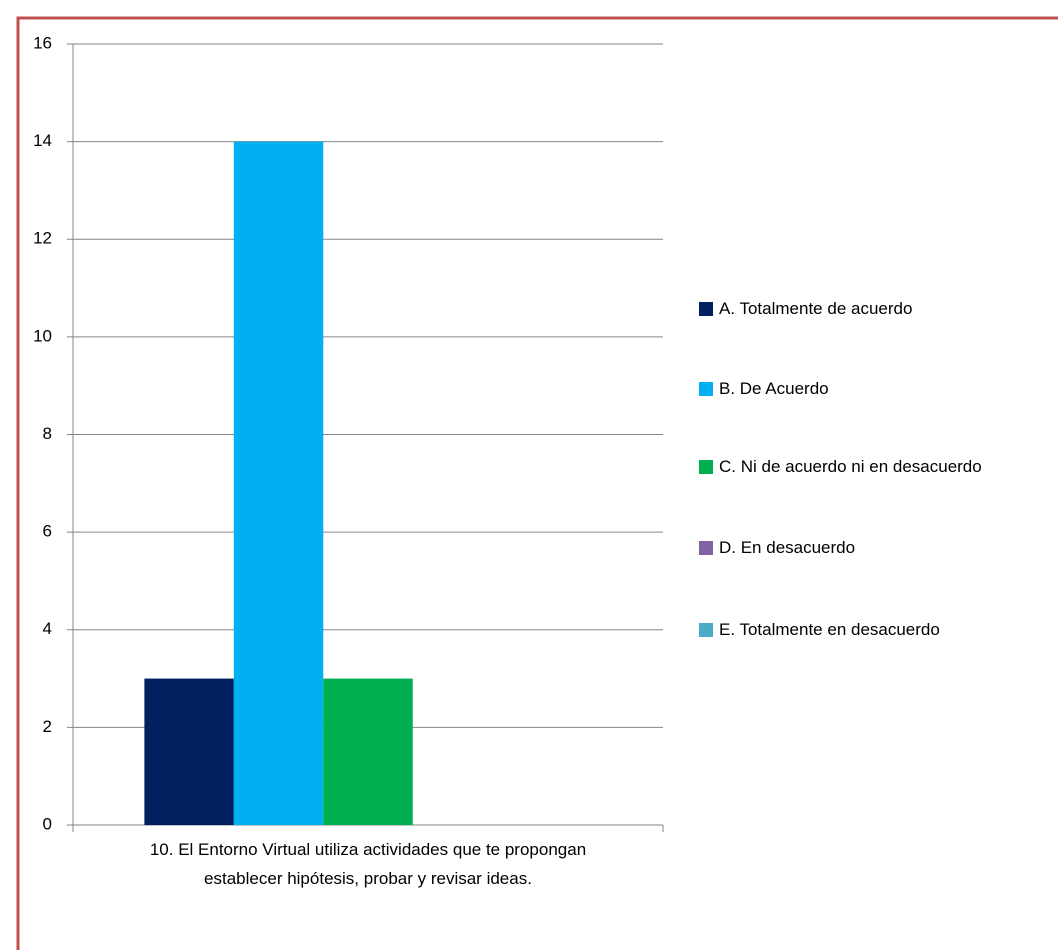 This screenshot has height=950, width=1058. Describe the element at coordinates (42, 238) in the screenshot. I see `y-tick-label: 12` at that location.